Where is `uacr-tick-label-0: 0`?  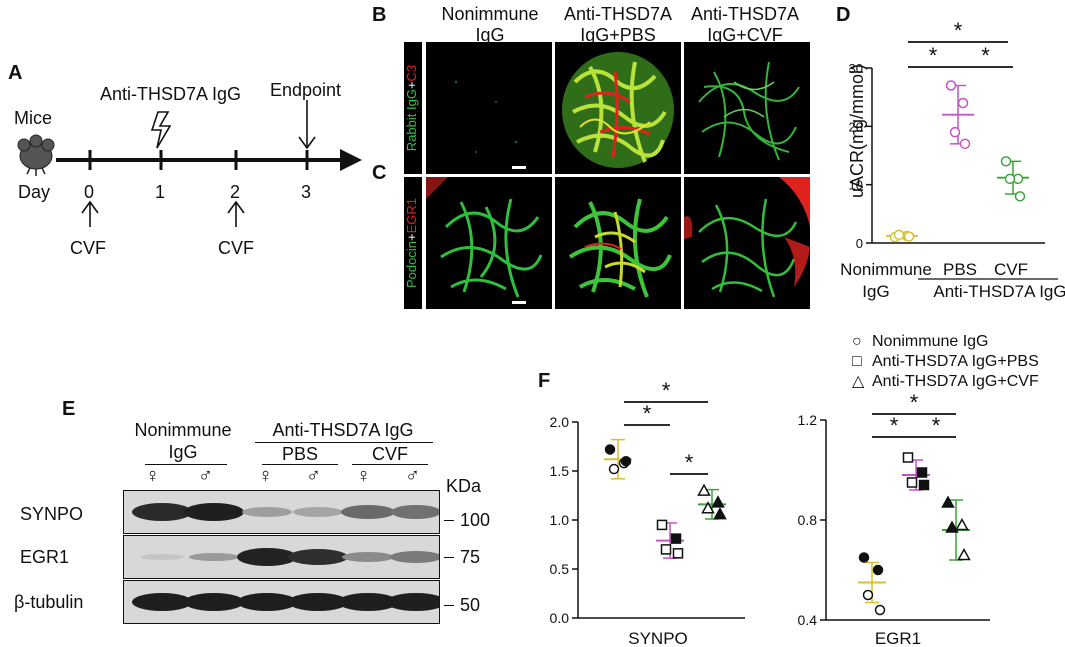 uacr-tick-label-0: 0 is located at coordinates (859, 243).